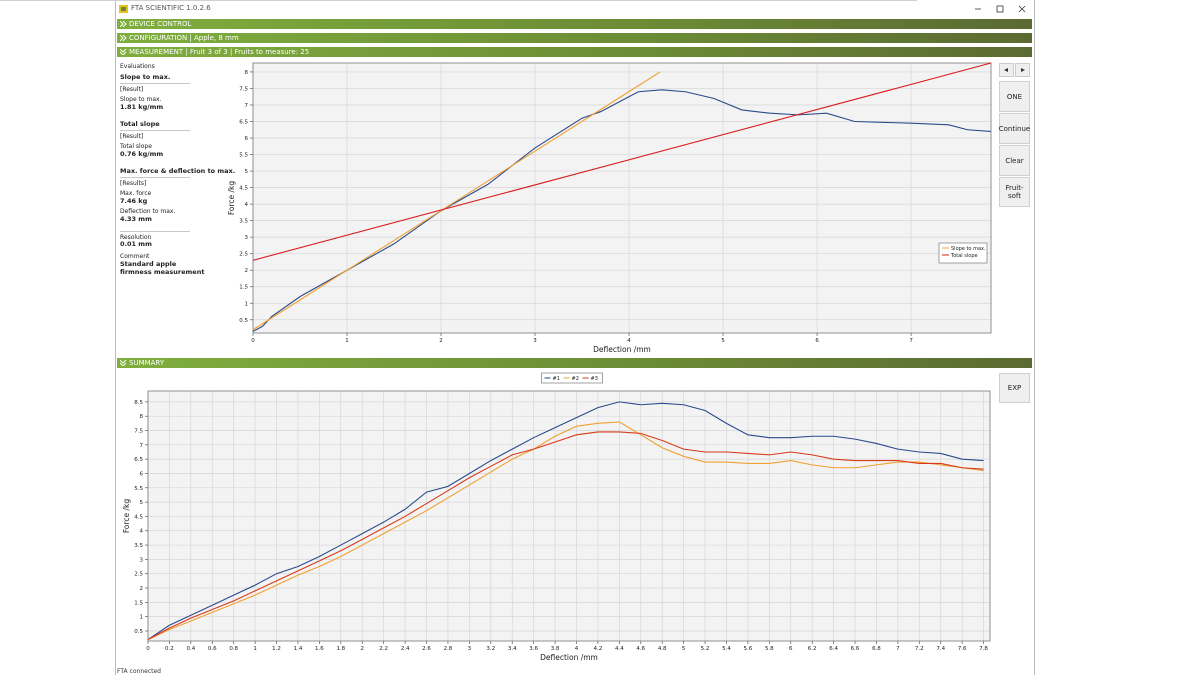  What do you see at coordinates (134, 201) in the screenshot?
I see `eval-value: 7.46 kg` at bounding box center [134, 201].